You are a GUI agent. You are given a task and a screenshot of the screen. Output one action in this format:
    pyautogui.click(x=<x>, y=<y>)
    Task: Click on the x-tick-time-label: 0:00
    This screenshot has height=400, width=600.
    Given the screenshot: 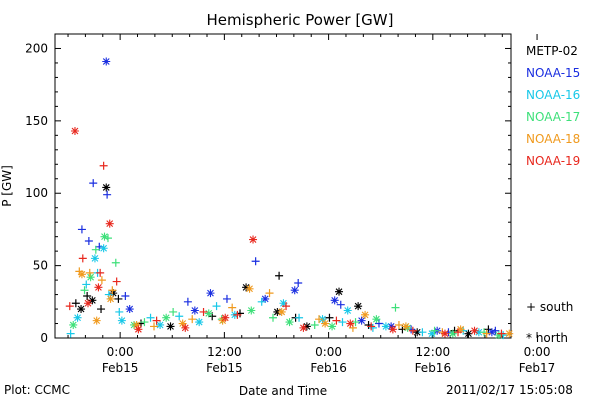 What is the action you would take?
    pyautogui.click(x=537, y=352)
    